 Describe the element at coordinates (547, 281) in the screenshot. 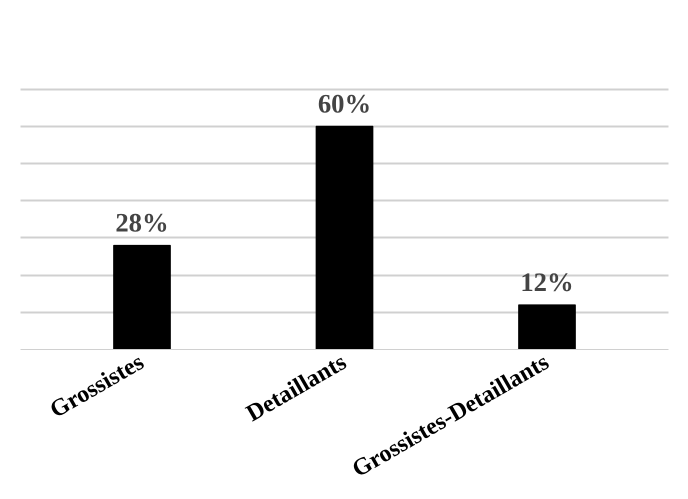

I see `data-label: 12%` at that location.